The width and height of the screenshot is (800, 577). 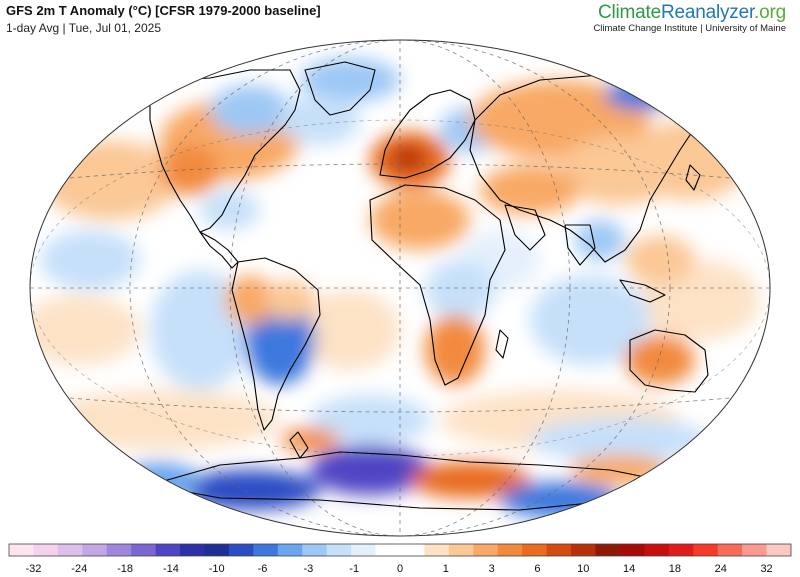 I want to click on colorbar-tick-label: -6, so click(x=263, y=569).